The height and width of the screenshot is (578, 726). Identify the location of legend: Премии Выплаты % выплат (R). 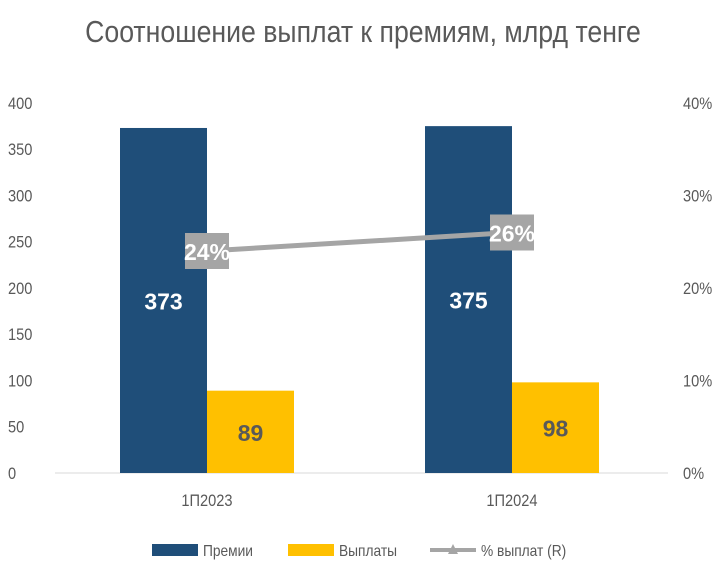
(359, 551).